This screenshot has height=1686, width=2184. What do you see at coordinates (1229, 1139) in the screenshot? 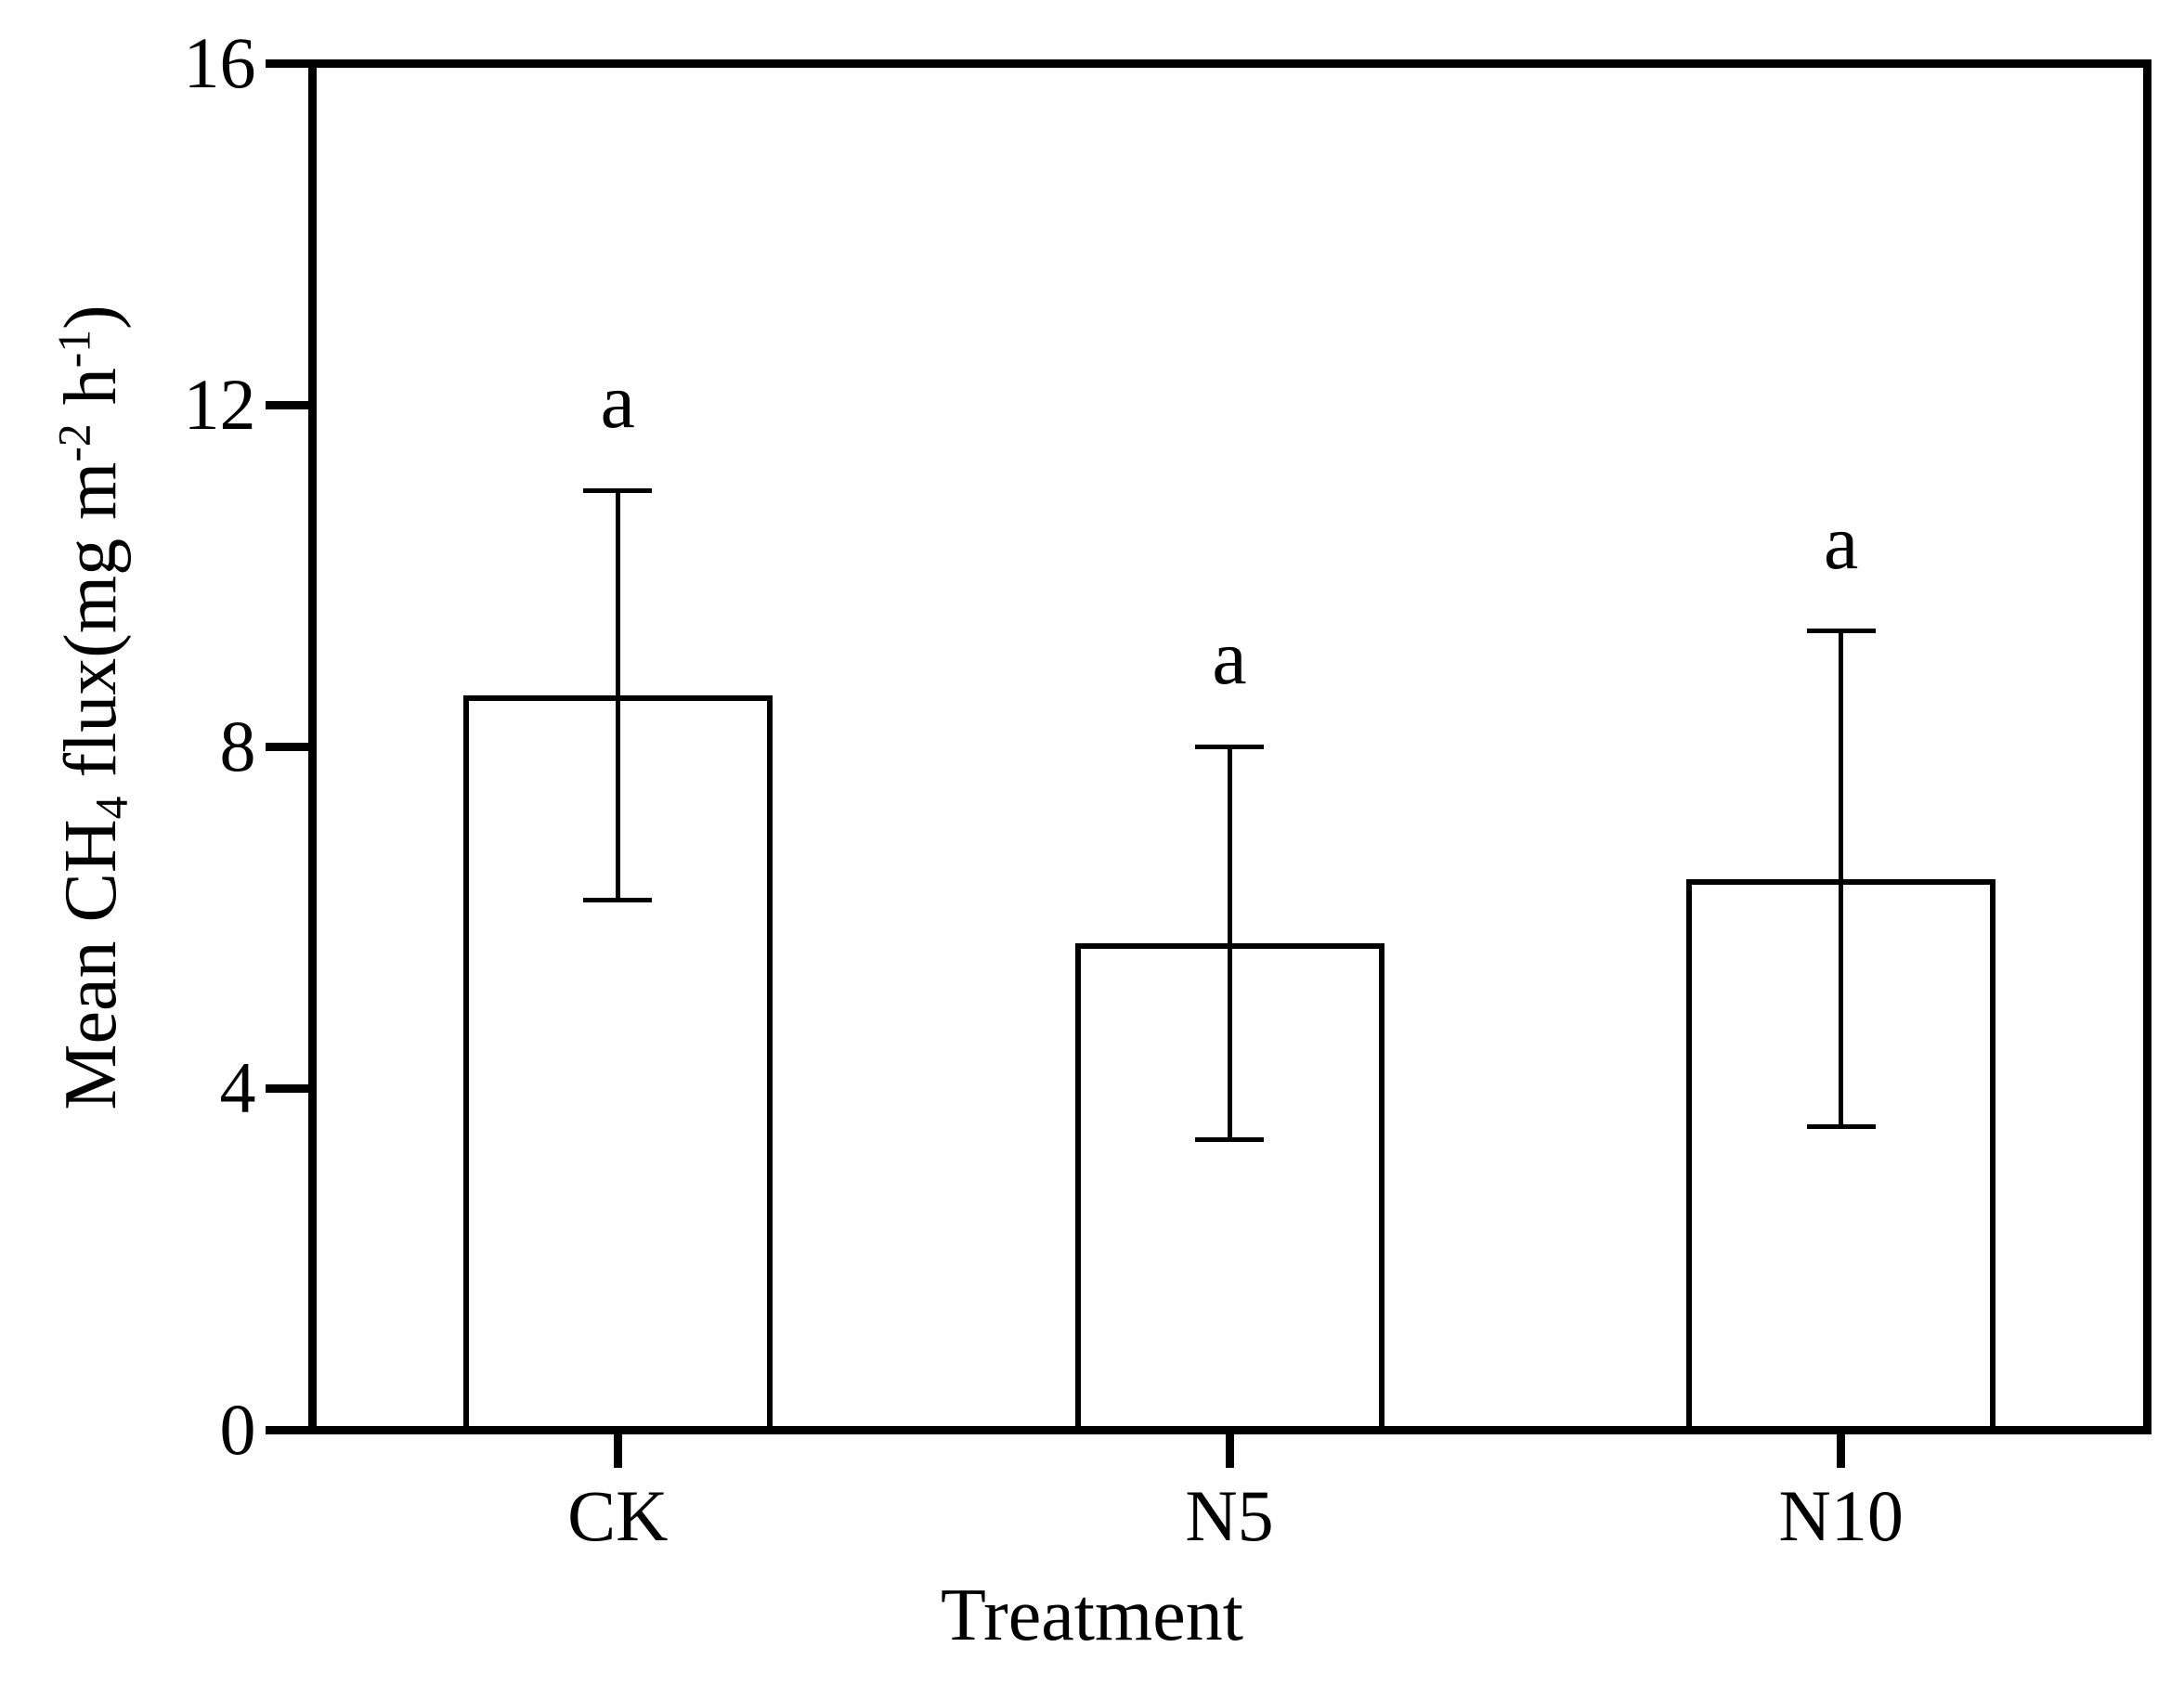
I see `error-bar-cap-bottom-N5` at bounding box center [1229, 1139].